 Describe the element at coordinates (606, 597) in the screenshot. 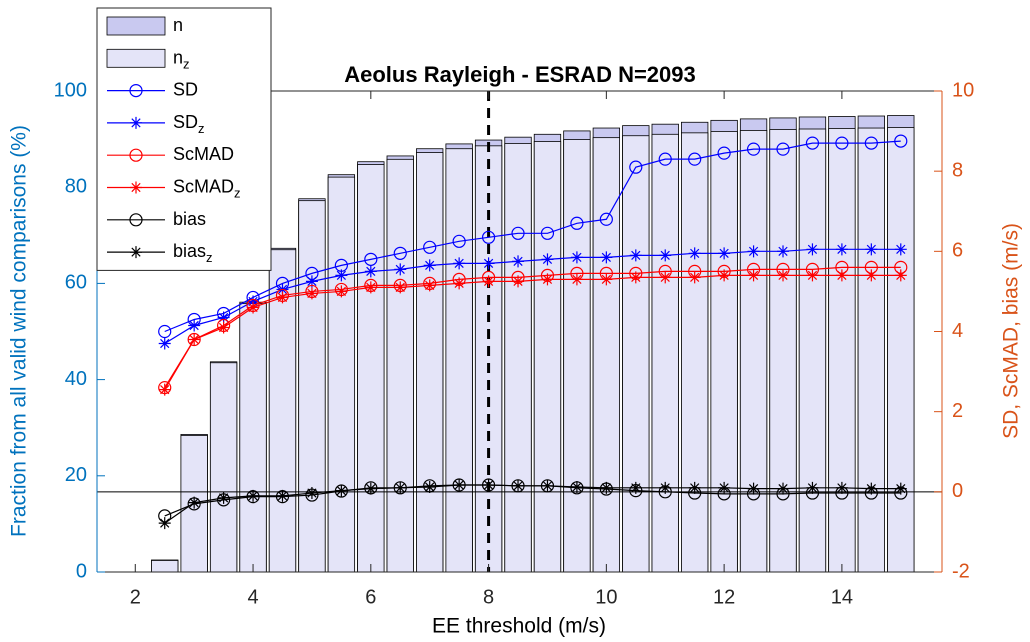

I see `x-tick-label: 10` at that location.